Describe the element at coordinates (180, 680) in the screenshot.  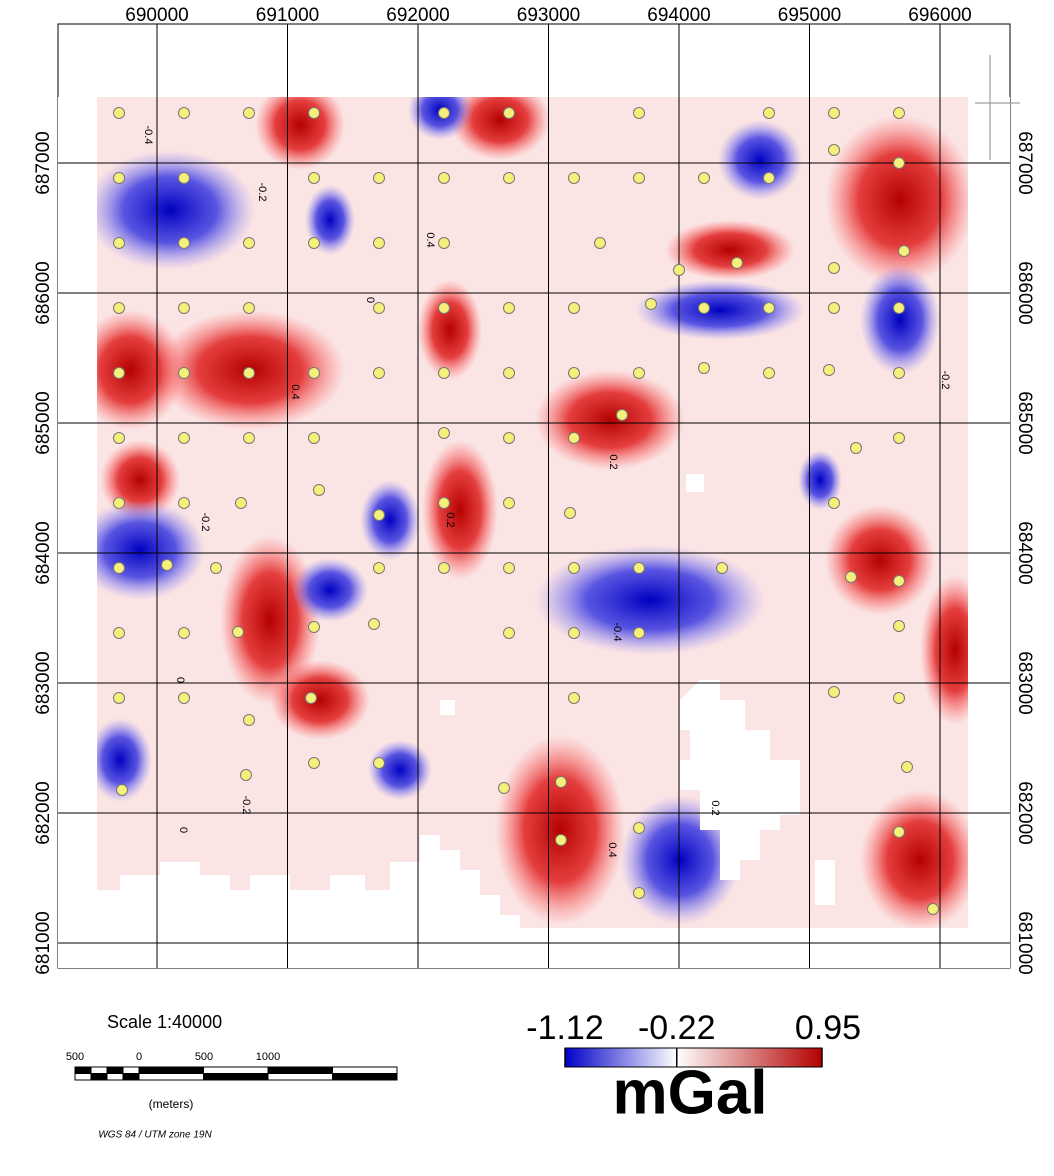
I see `contour-label: 0` at that location.